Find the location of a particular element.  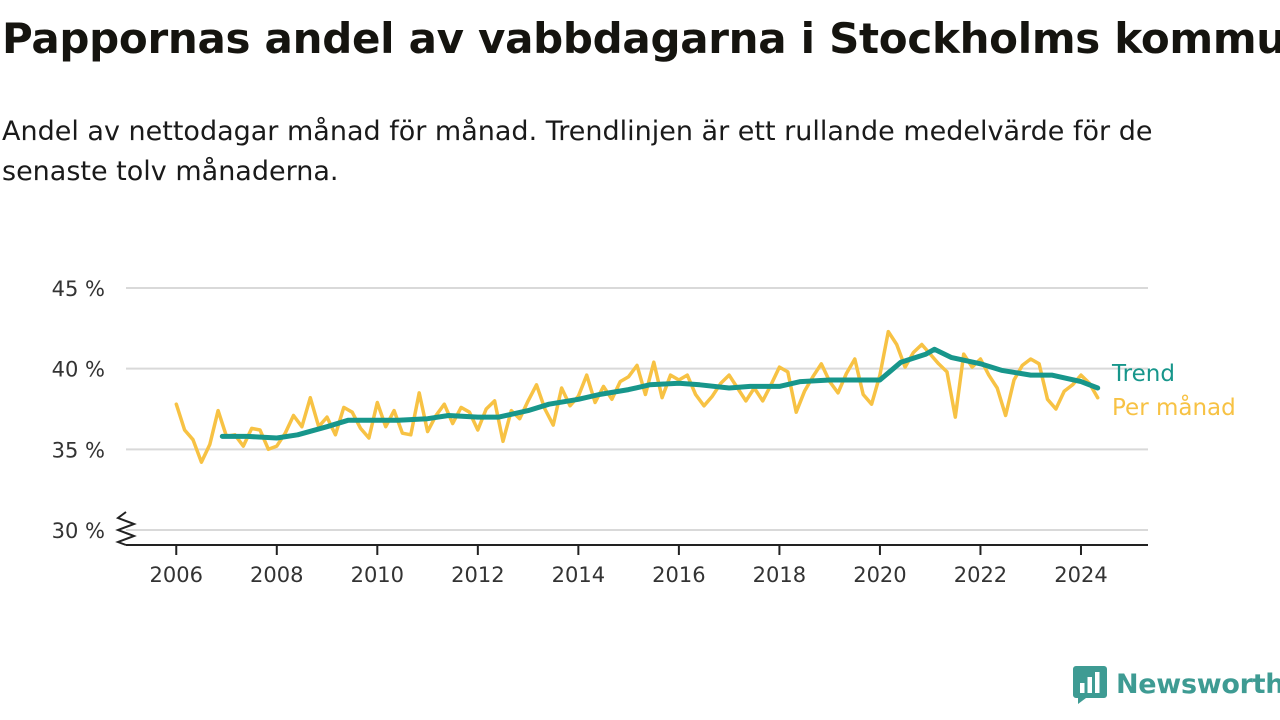

x-tick-label: 2010 is located at coordinates (377, 575).